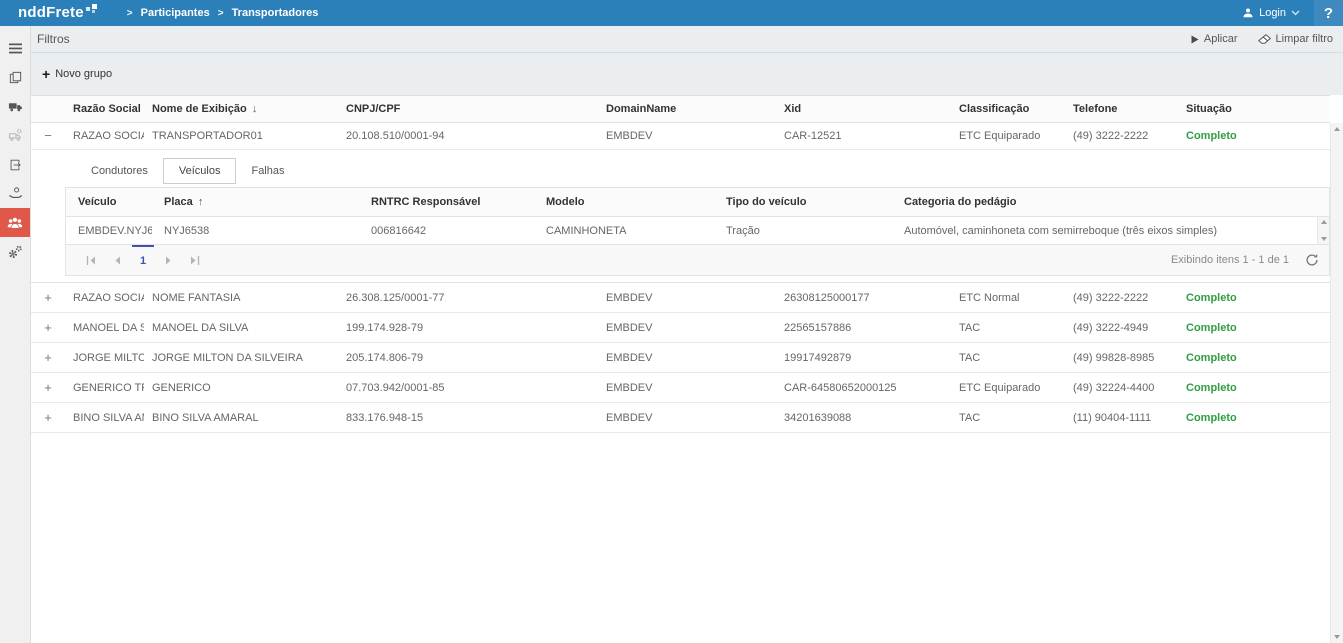 This screenshot has height=643, width=1343. What do you see at coordinates (1229, 260) in the screenshot?
I see `pager-status: Exibindo itens 1 - 1 de 1` at bounding box center [1229, 260].